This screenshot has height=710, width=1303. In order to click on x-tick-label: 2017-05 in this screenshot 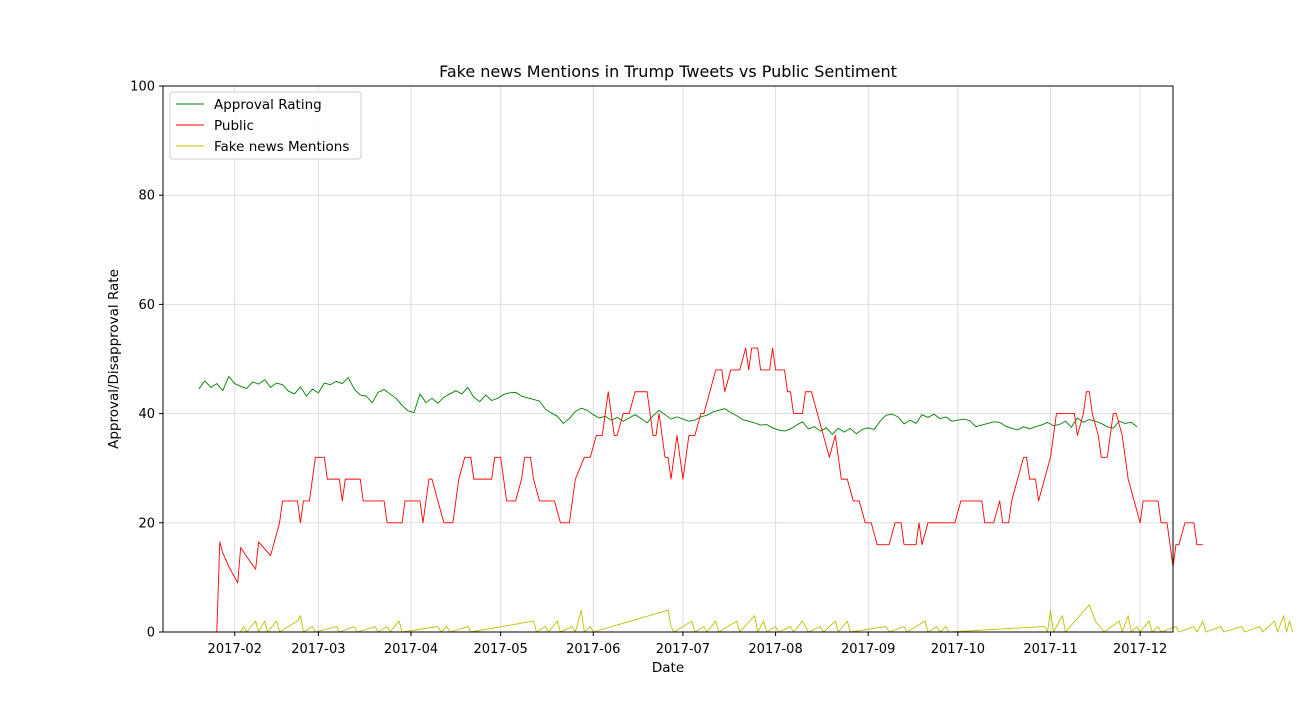, I will do `click(500, 649)`.